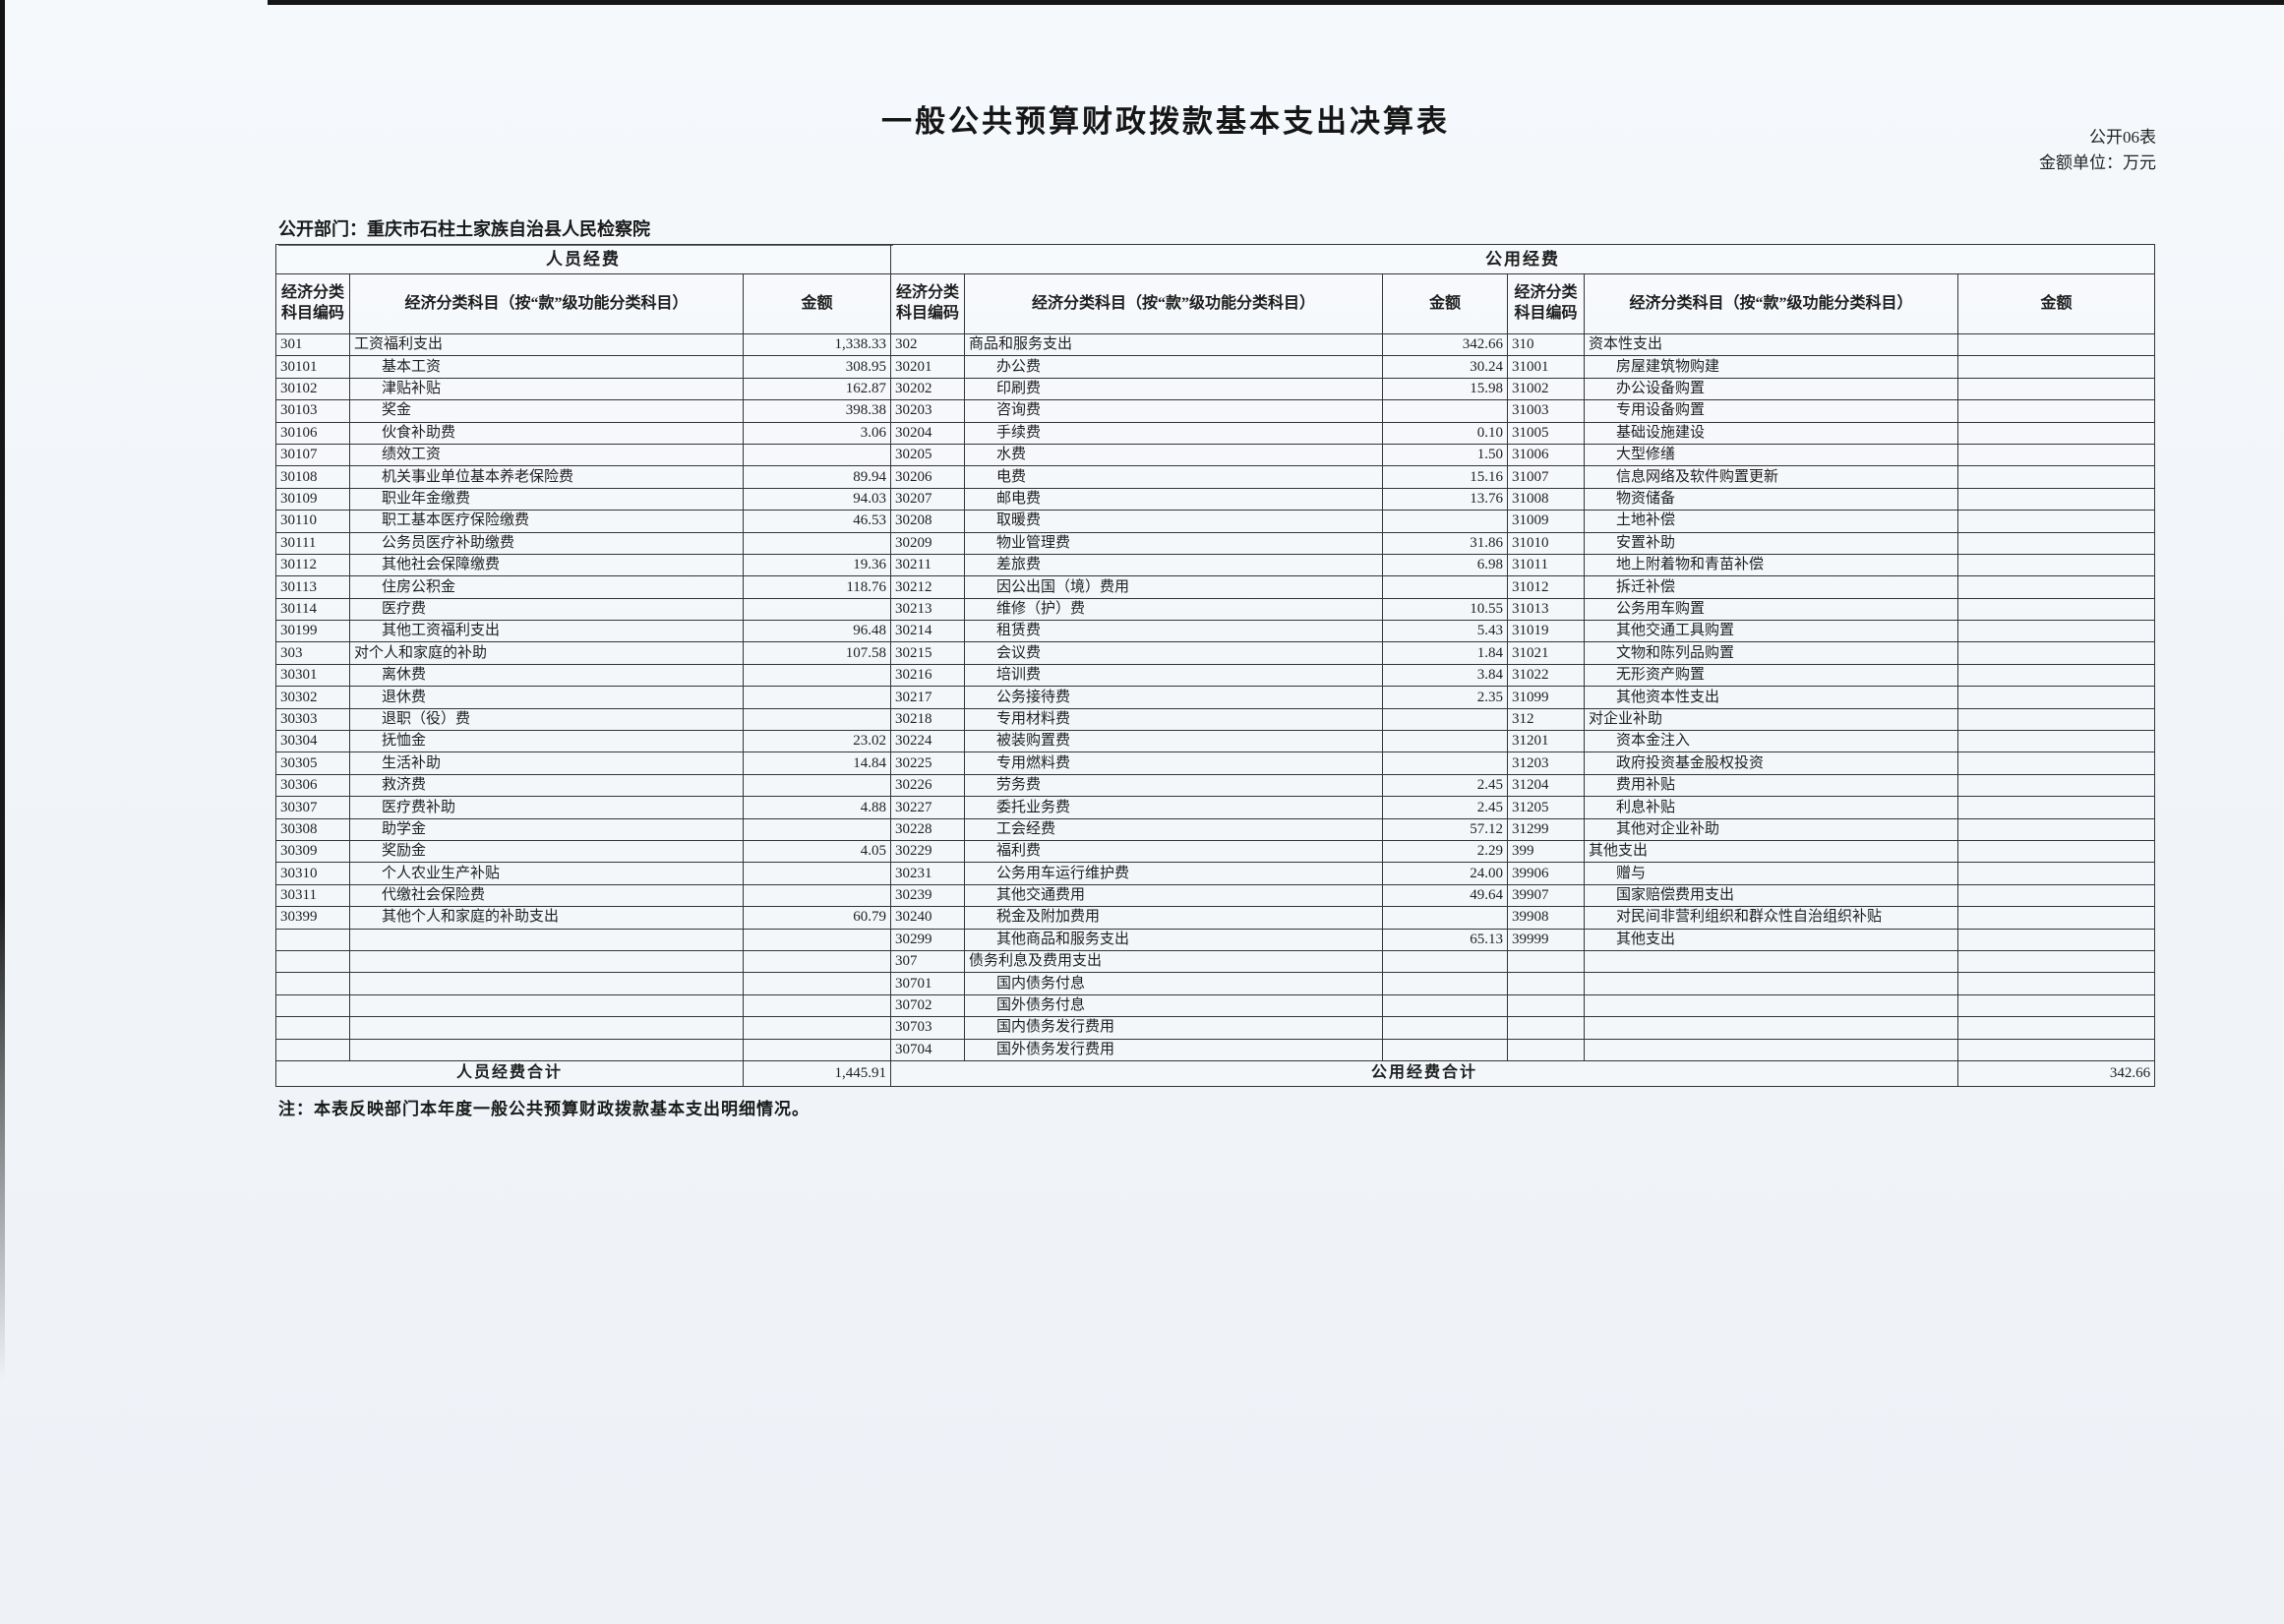 The height and width of the screenshot is (1624, 2284). I want to click on cell-item: 基础设施建设, so click(1771, 433).